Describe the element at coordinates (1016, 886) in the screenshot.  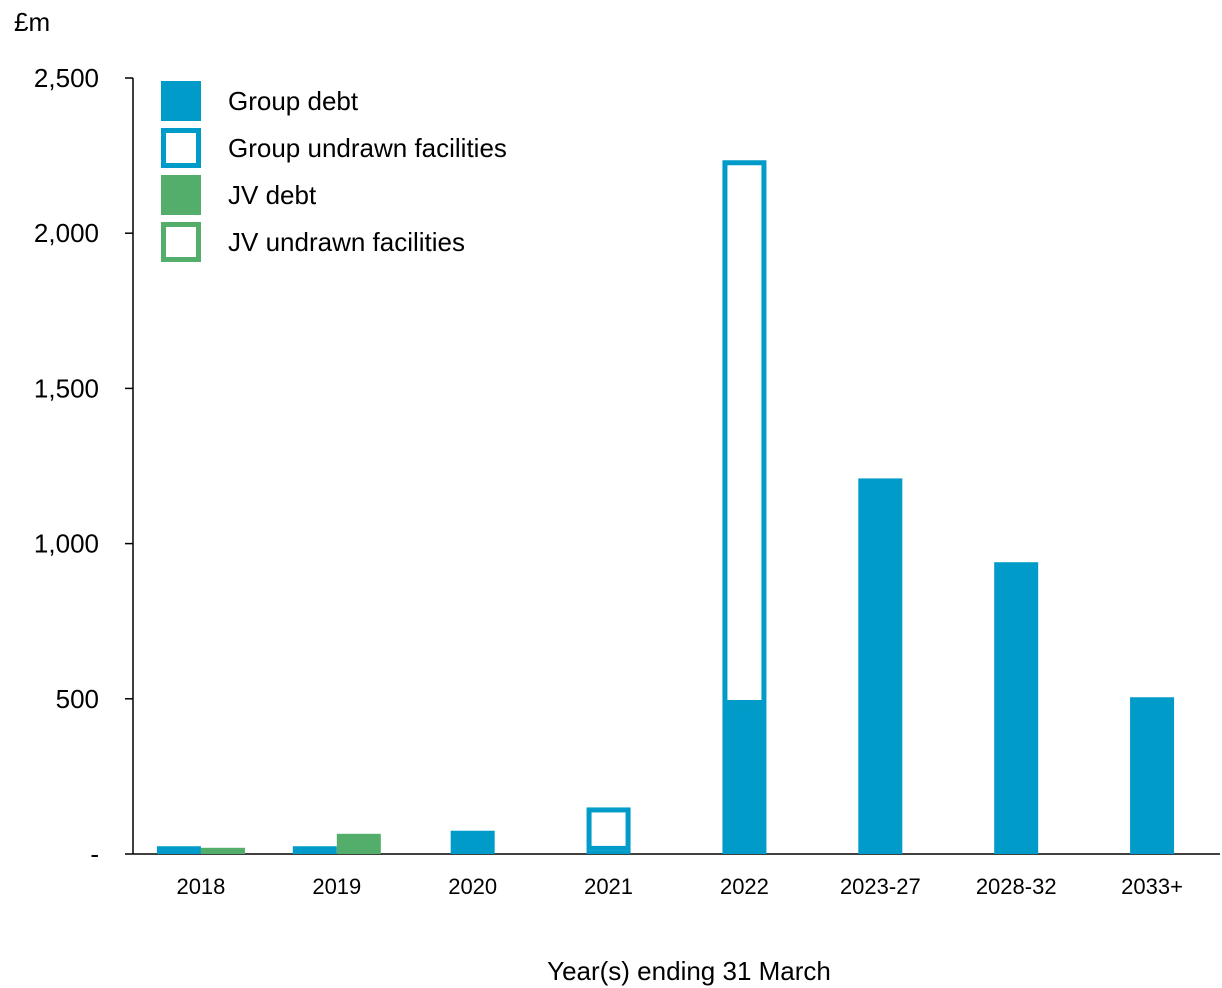
I see `x-tick-label: 2028-32` at that location.